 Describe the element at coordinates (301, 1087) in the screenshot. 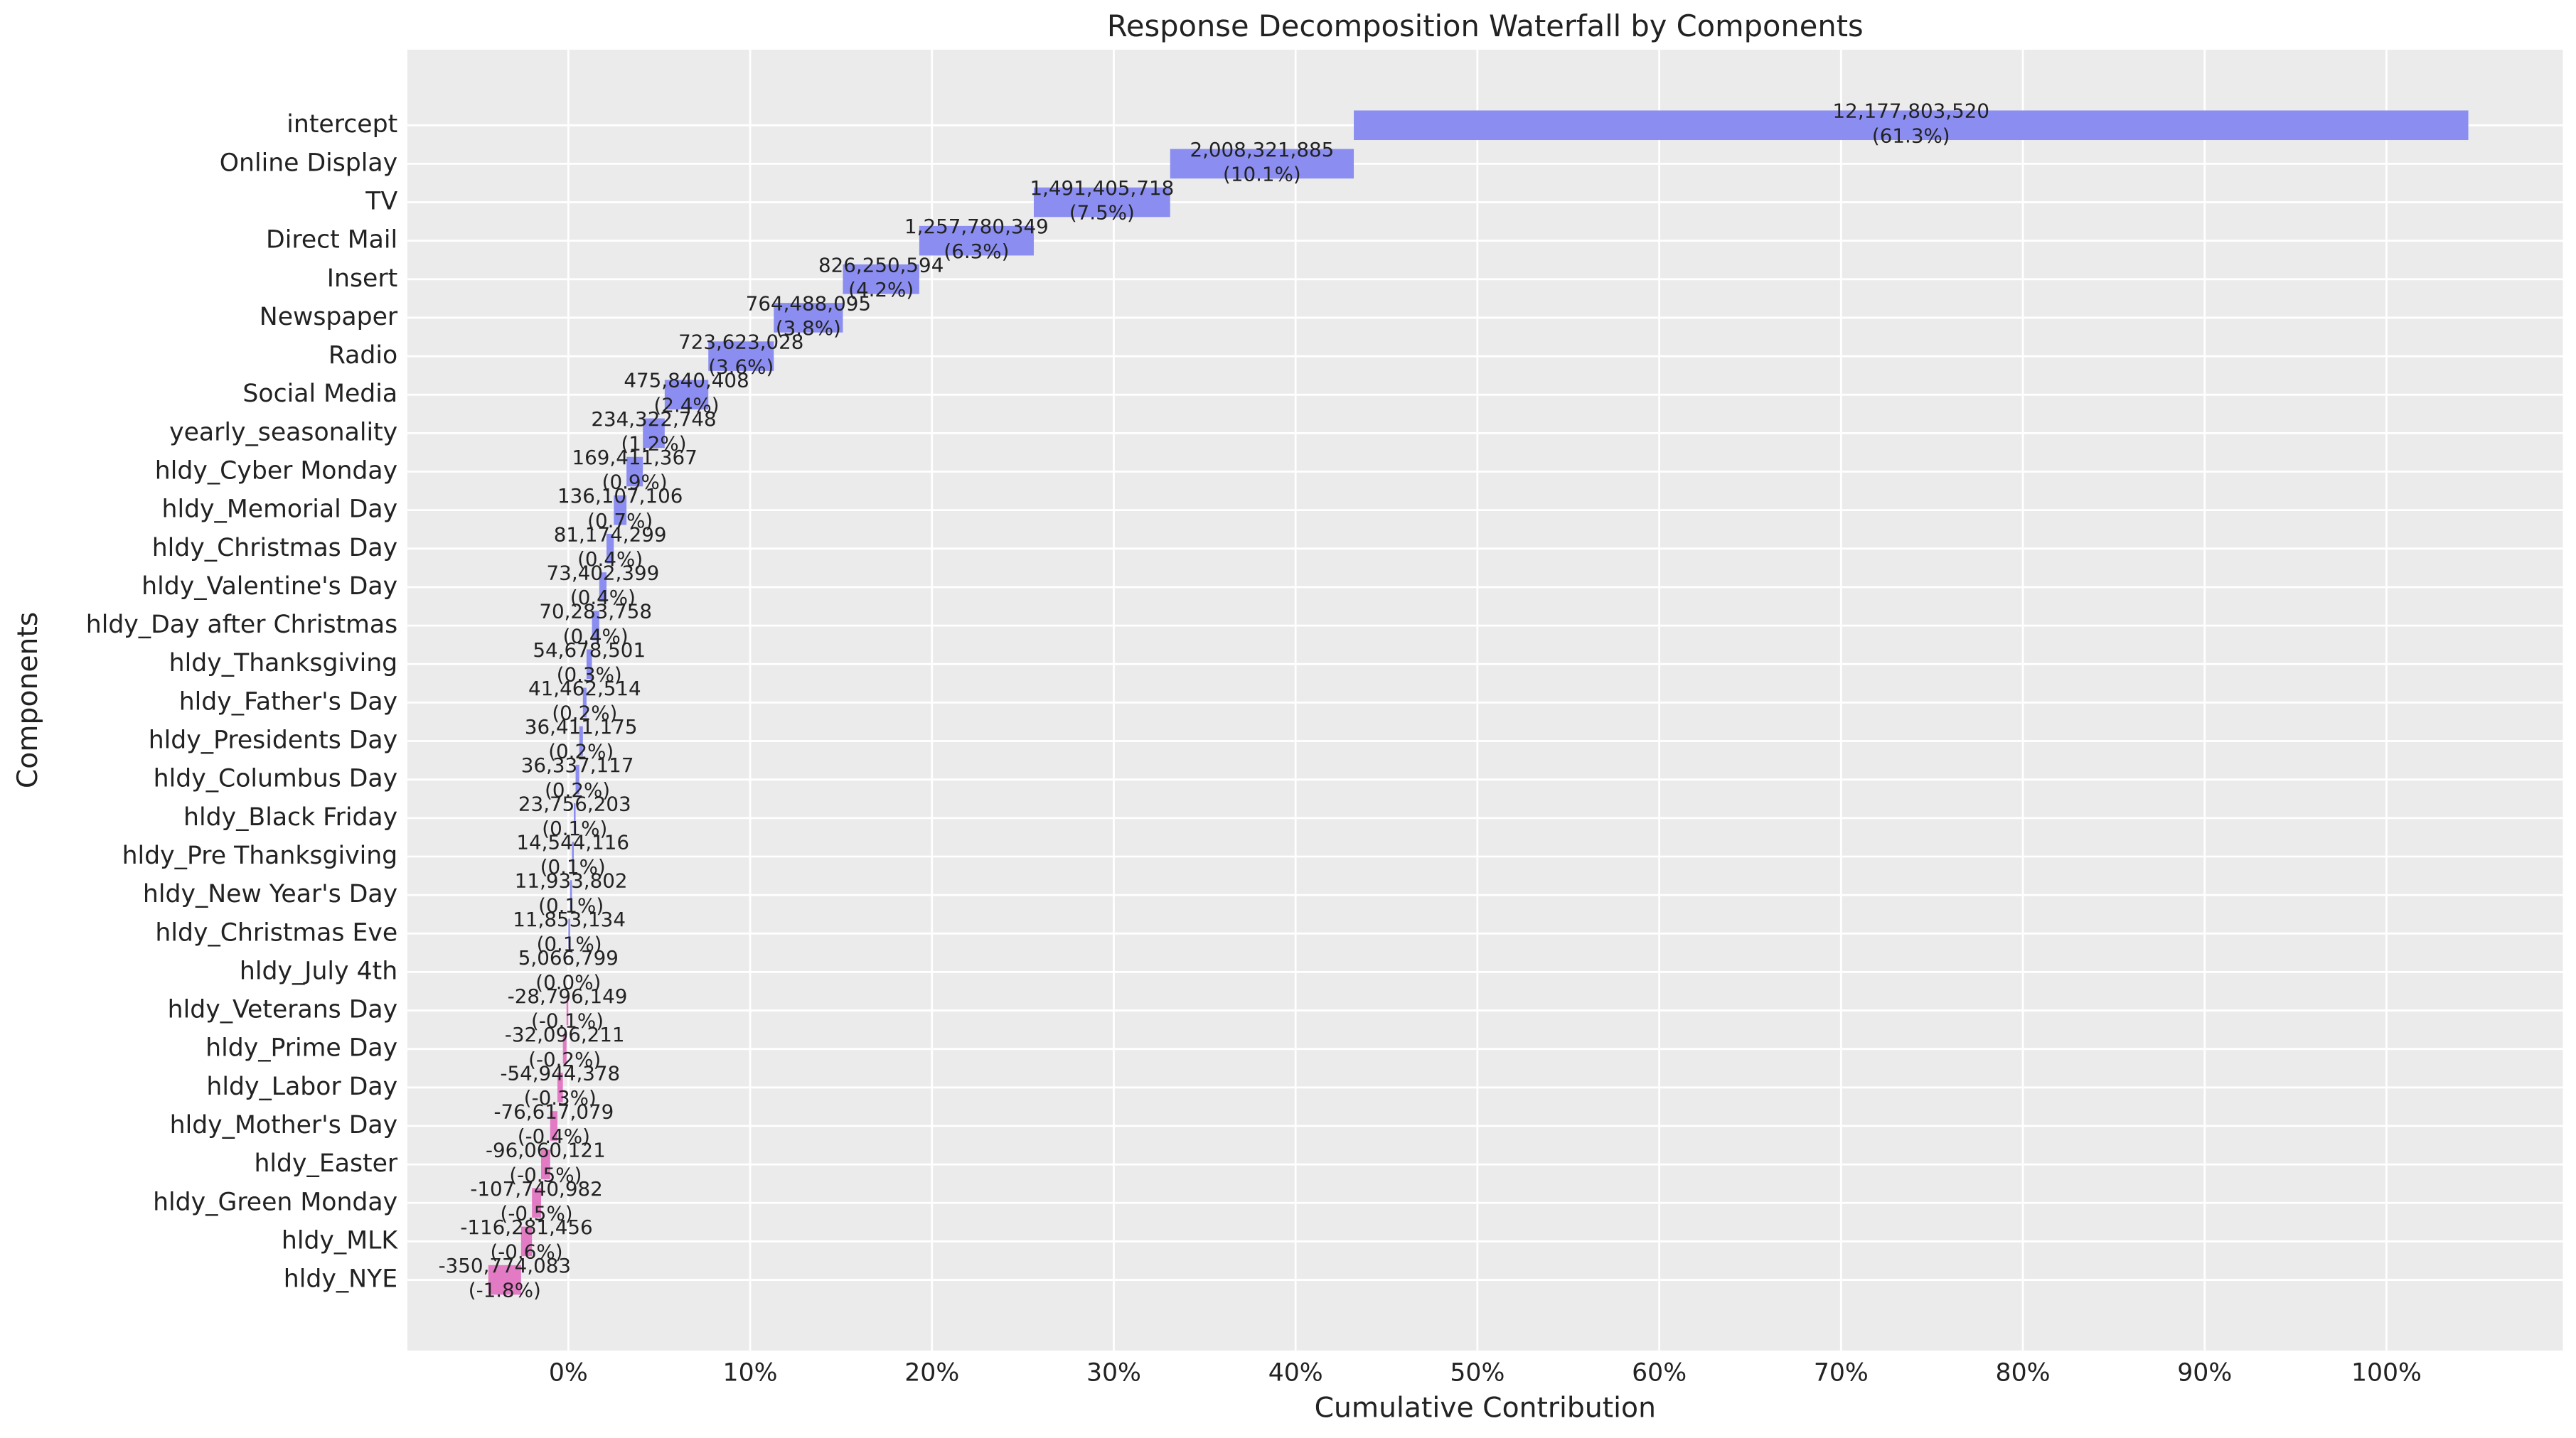

I see `y-tick-label: hldy_Labor Day` at that location.